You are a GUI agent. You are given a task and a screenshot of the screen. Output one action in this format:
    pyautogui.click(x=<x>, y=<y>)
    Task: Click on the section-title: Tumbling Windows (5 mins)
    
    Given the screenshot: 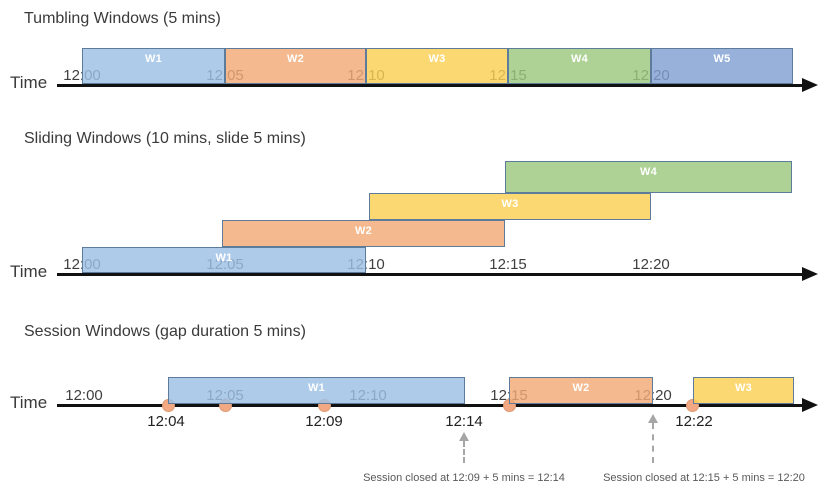 What is the action you would take?
    pyautogui.click(x=122, y=18)
    